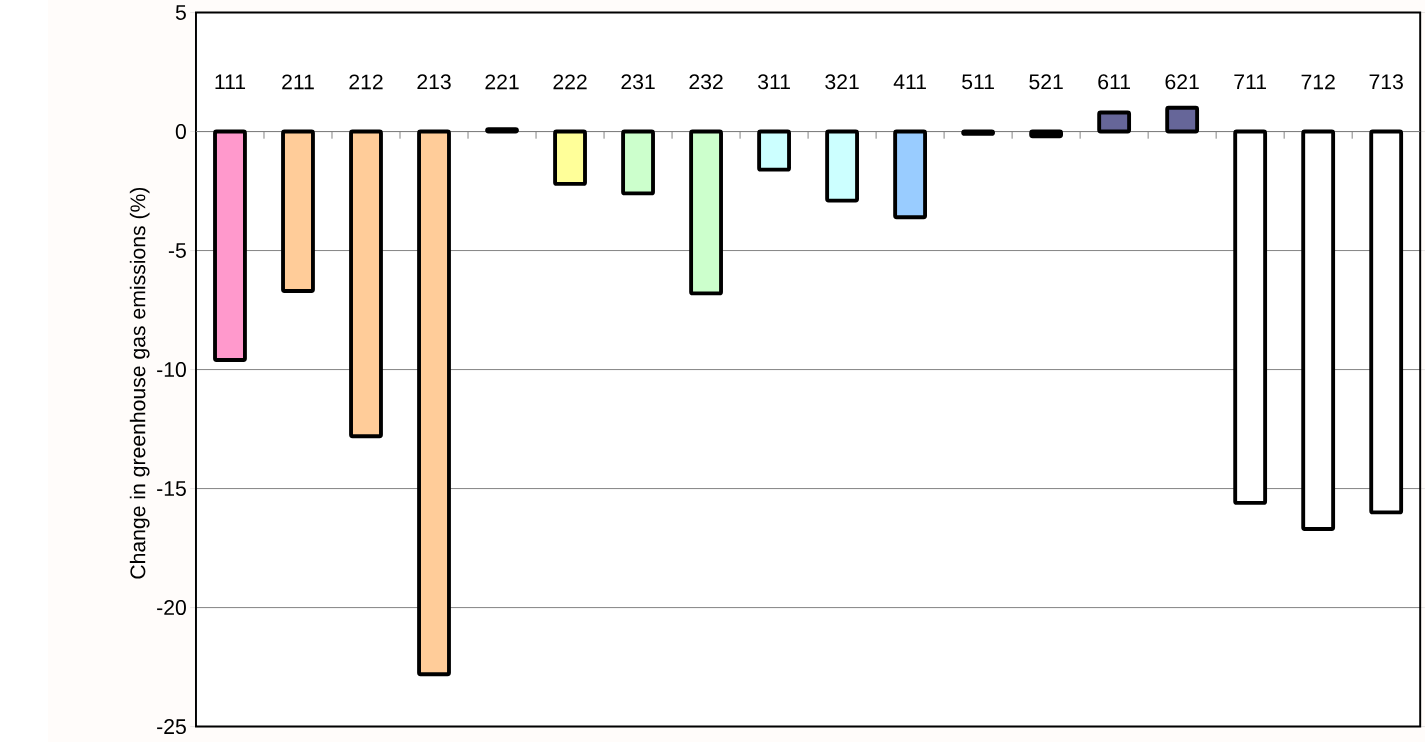  I want to click on x-tick-label: 711, so click(1250, 82).